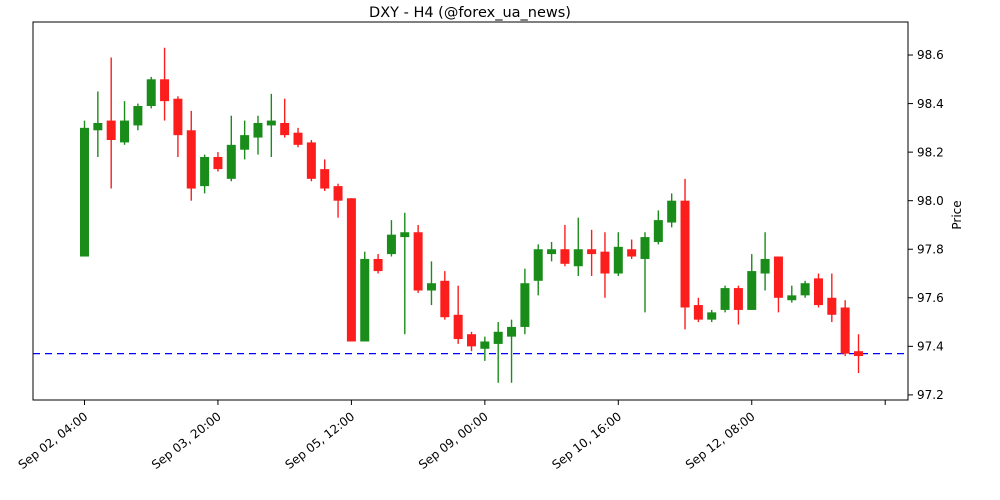 Image resolution: width=1000 pixels, height=500 pixels. What do you see at coordinates (720, 440) in the screenshot?
I see `x-tick-label: Sep 12, 08:00` at bounding box center [720, 440].